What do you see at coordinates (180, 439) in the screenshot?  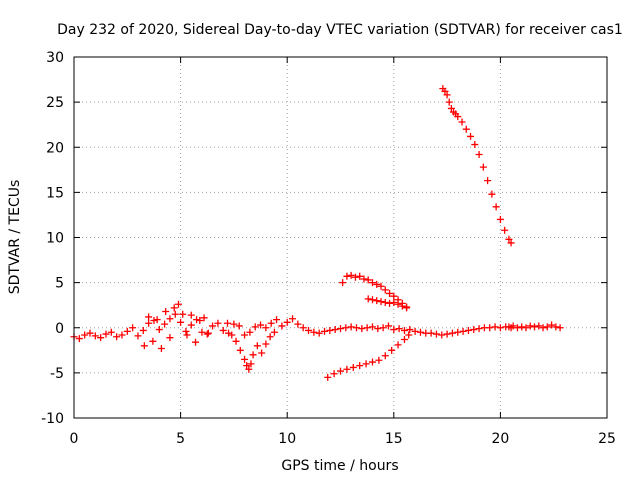 I see `x-tick-label: 5` at bounding box center [180, 439].